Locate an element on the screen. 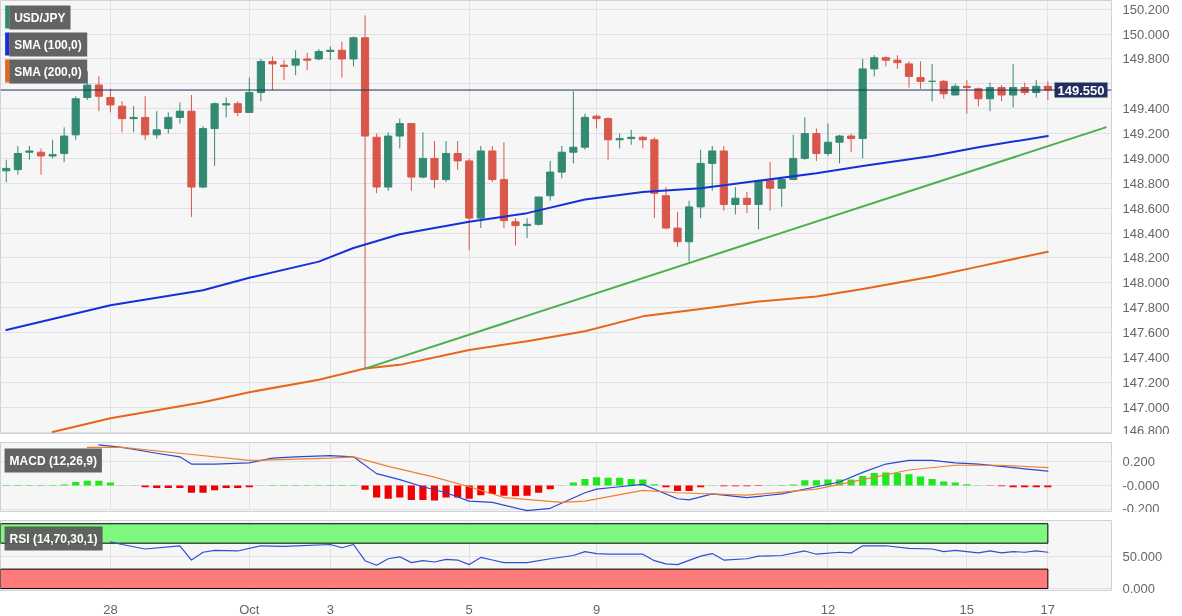 This screenshot has width=1182, height=616. legend-label: USD/JPY is located at coordinates (40, 17).